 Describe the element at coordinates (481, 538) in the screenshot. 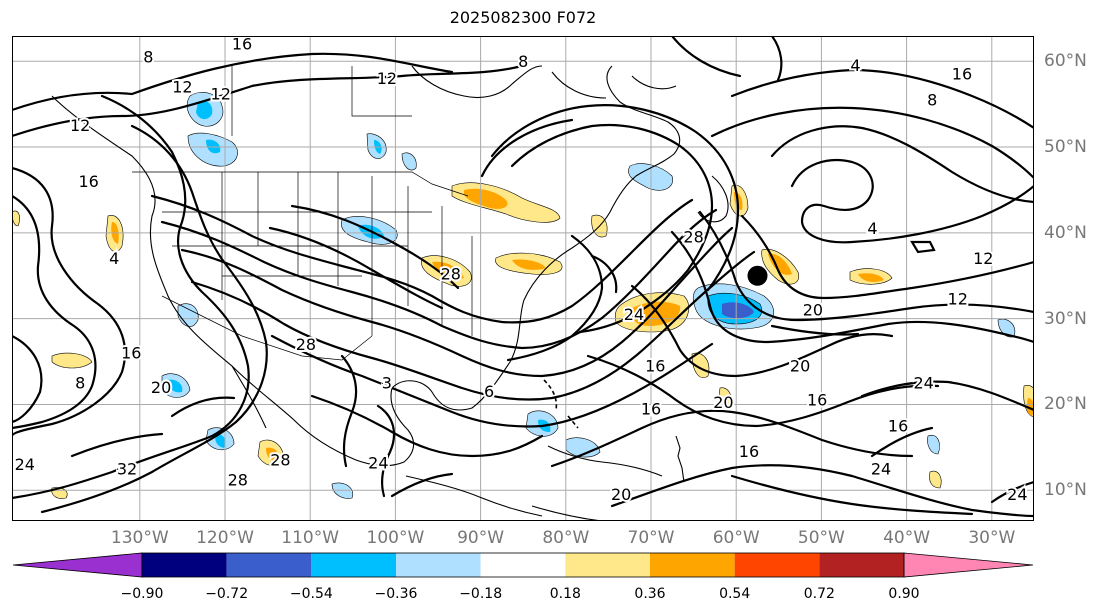

I see `longitude-label: 90°W` at that location.